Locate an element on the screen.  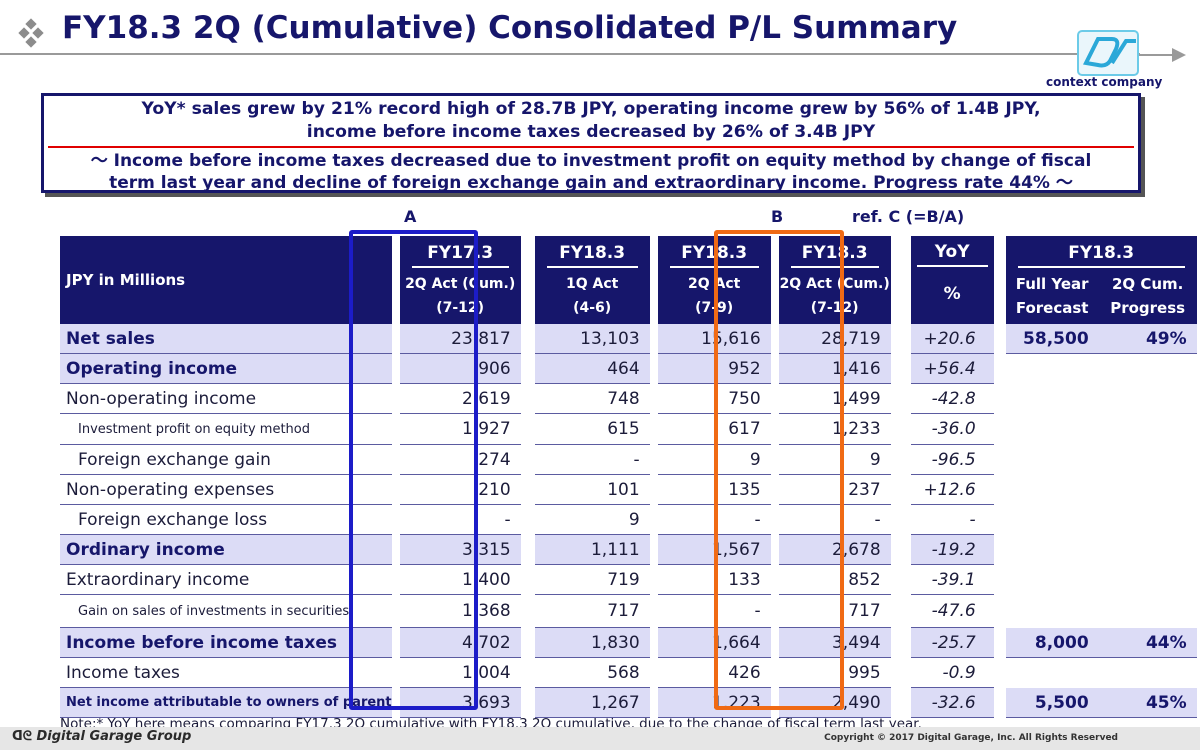
cell-yoy: +20.6 is located at coordinates (952, 339).